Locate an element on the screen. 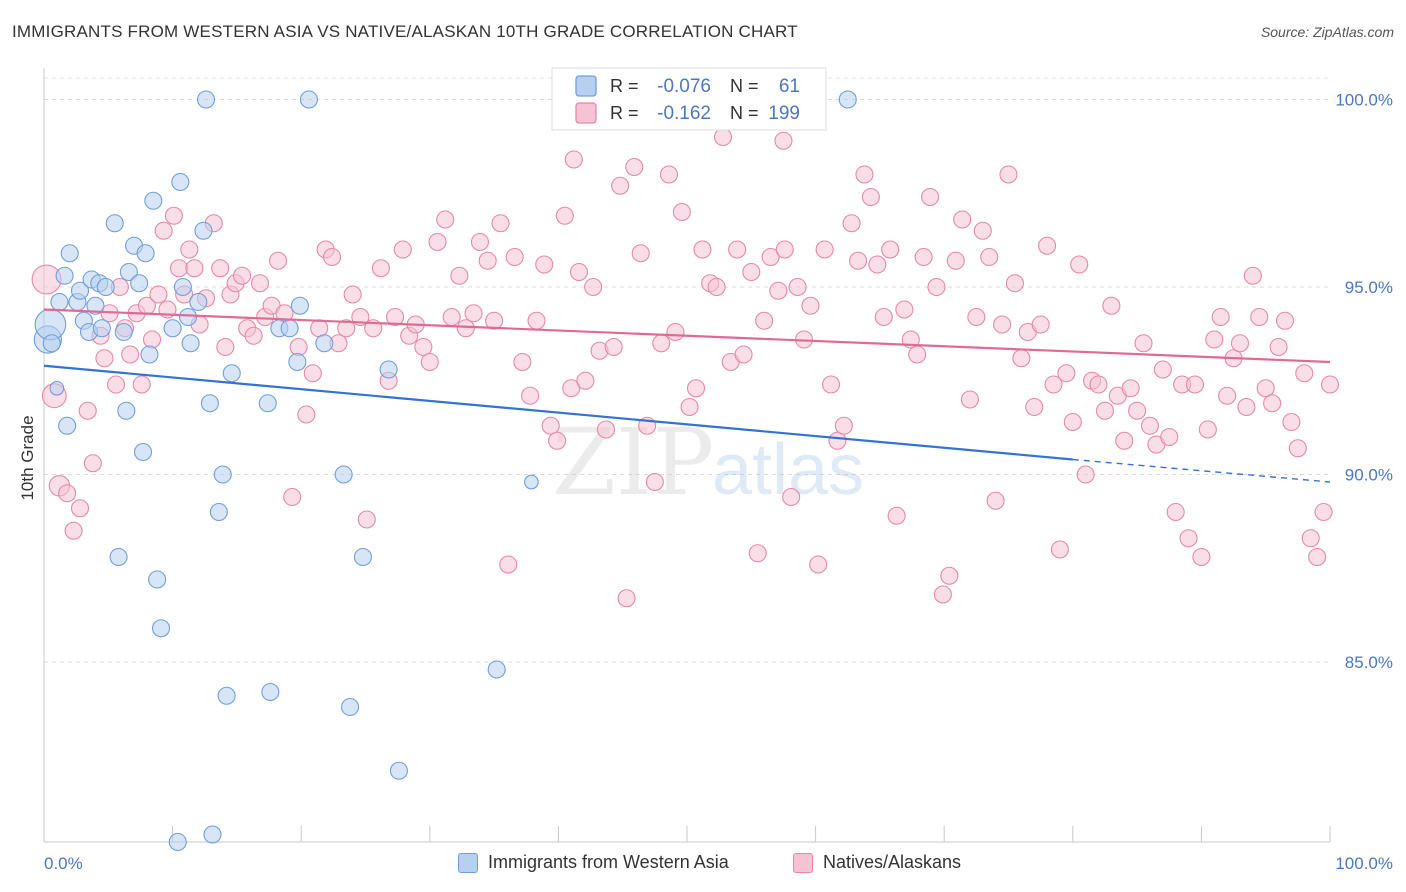 The width and height of the screenshot is (1406, 892). x-tick-label-min: 0.0% is located at coordinates (63, 863).